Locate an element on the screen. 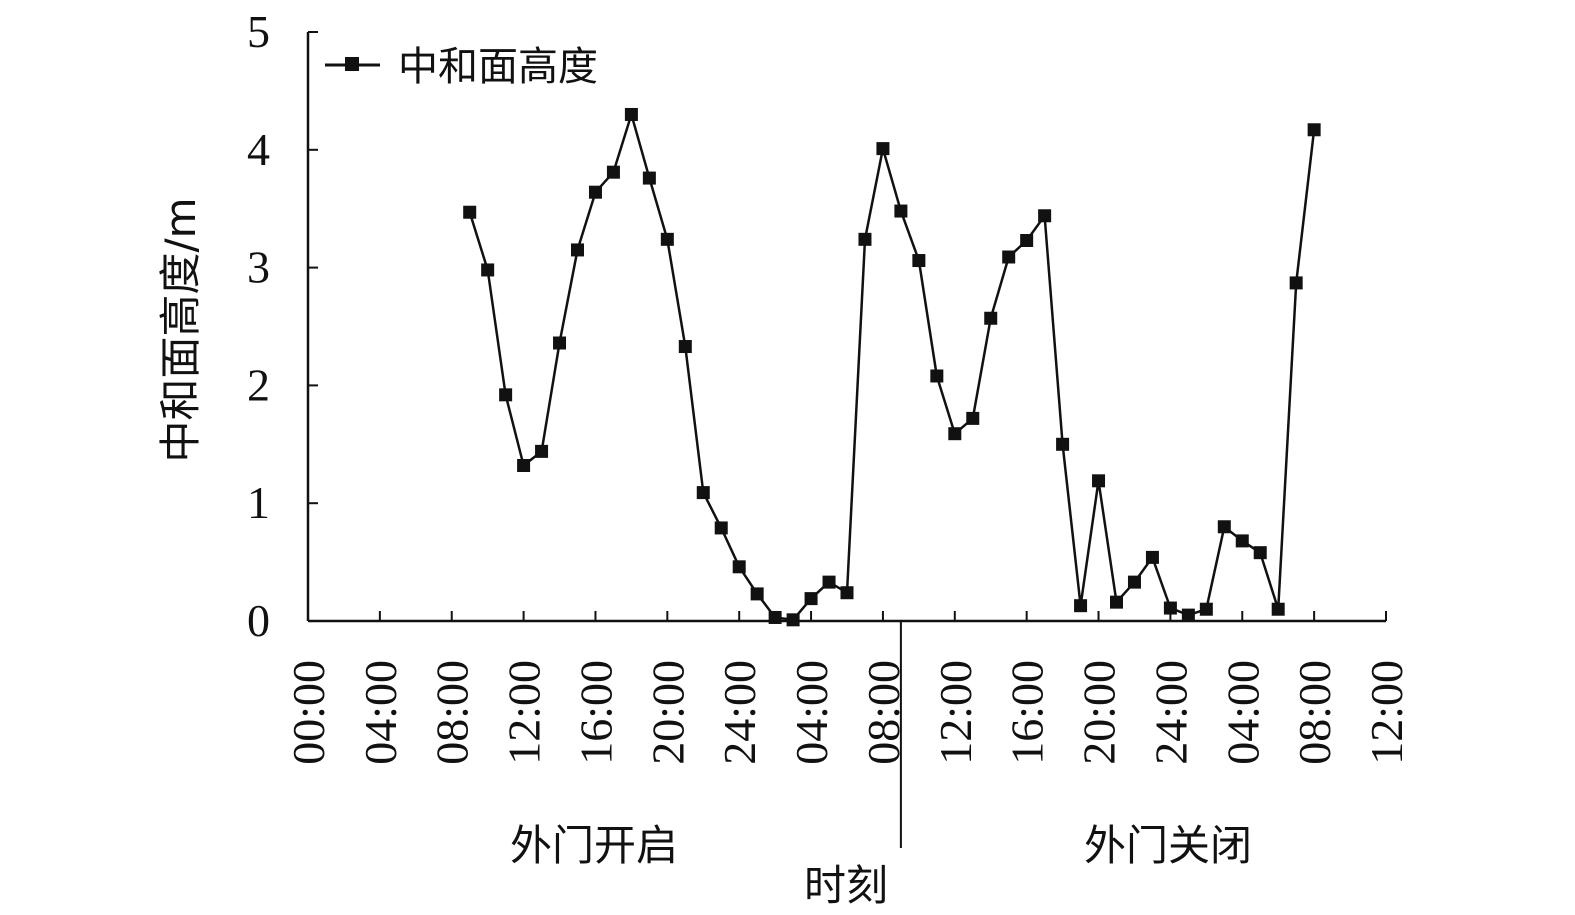 This screenshot has width=1575, height=915. legend: 中和面高度 is located at coordinates (461, 67).